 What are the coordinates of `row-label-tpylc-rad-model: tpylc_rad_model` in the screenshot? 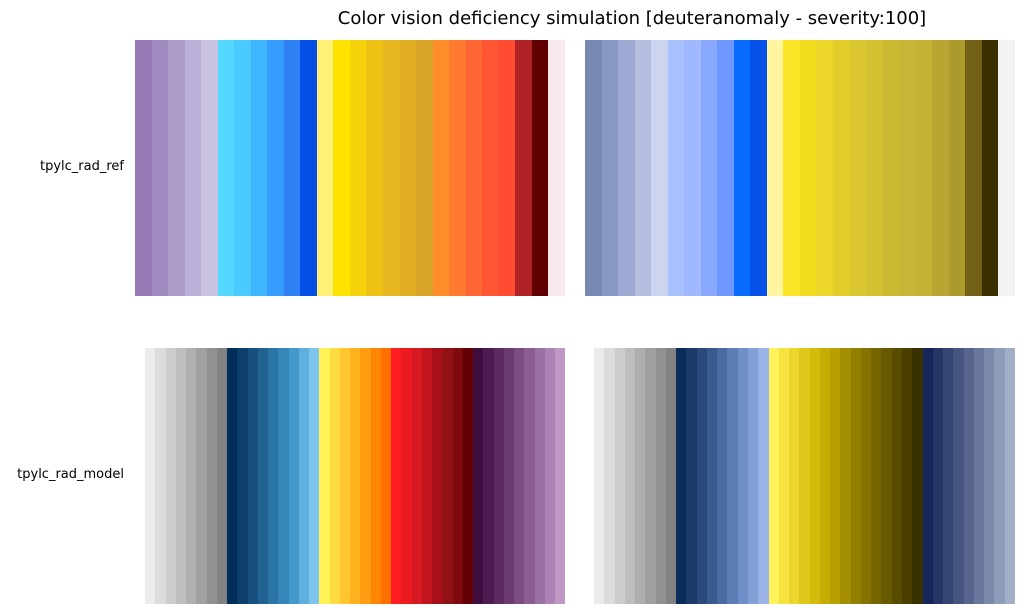 It's located at (70, 474).